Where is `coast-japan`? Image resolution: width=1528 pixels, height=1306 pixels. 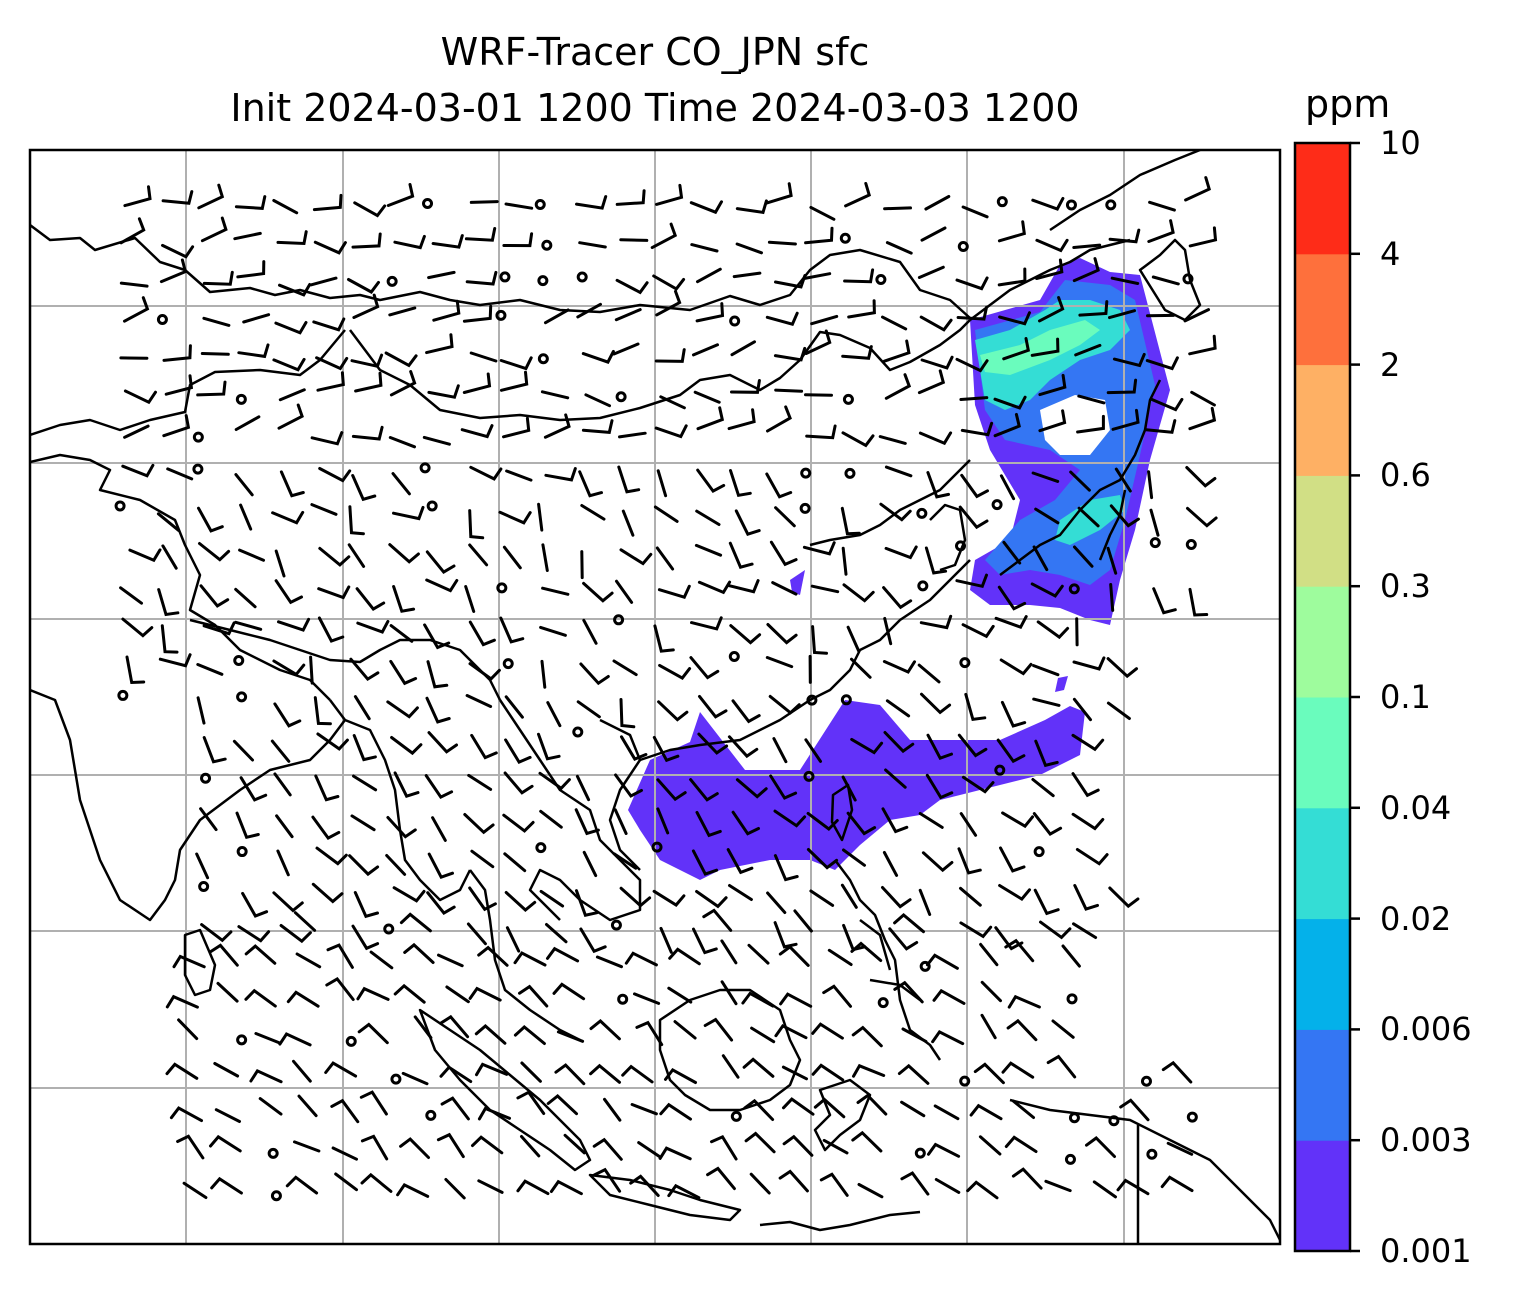
coast-japan is located at coordinates (1080, 477).